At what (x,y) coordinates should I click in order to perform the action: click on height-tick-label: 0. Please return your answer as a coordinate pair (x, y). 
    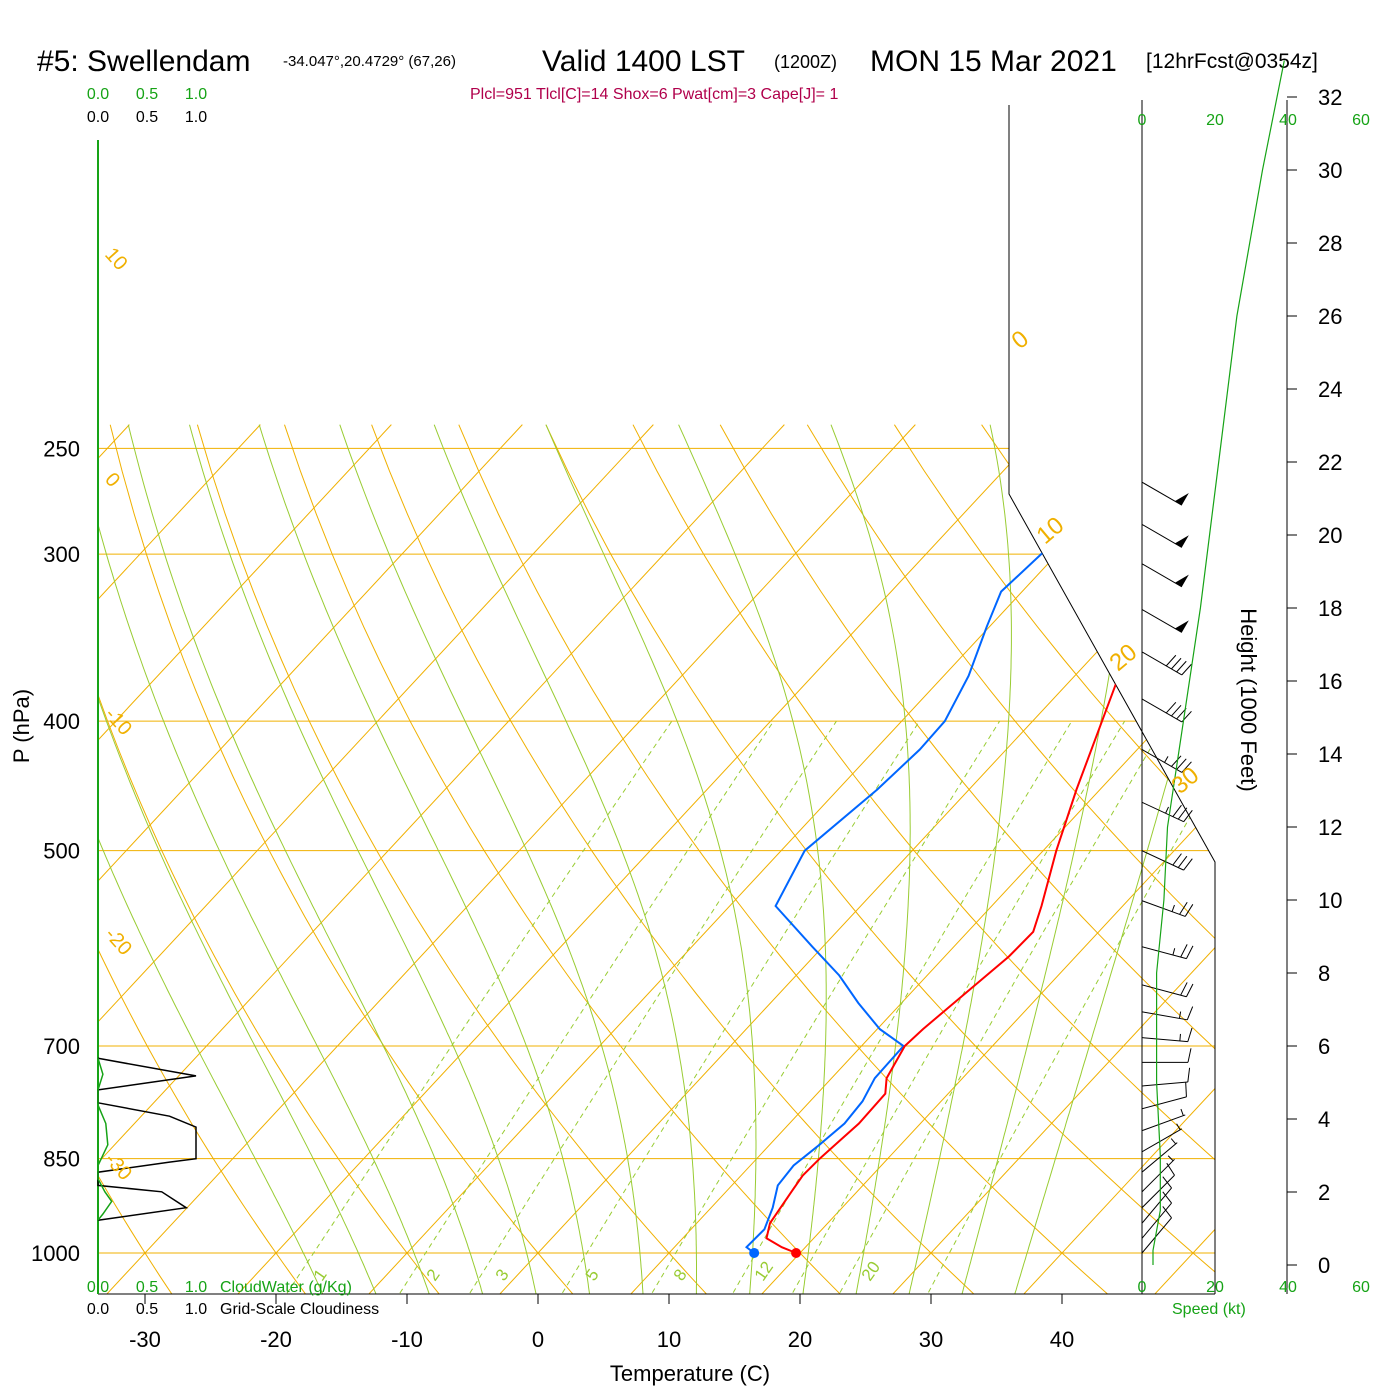
    Looking at the image, I should click on (1324, 1265).